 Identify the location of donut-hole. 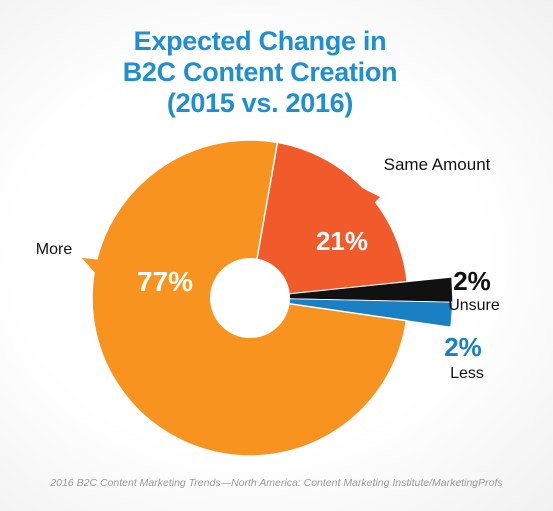
(250, 298).